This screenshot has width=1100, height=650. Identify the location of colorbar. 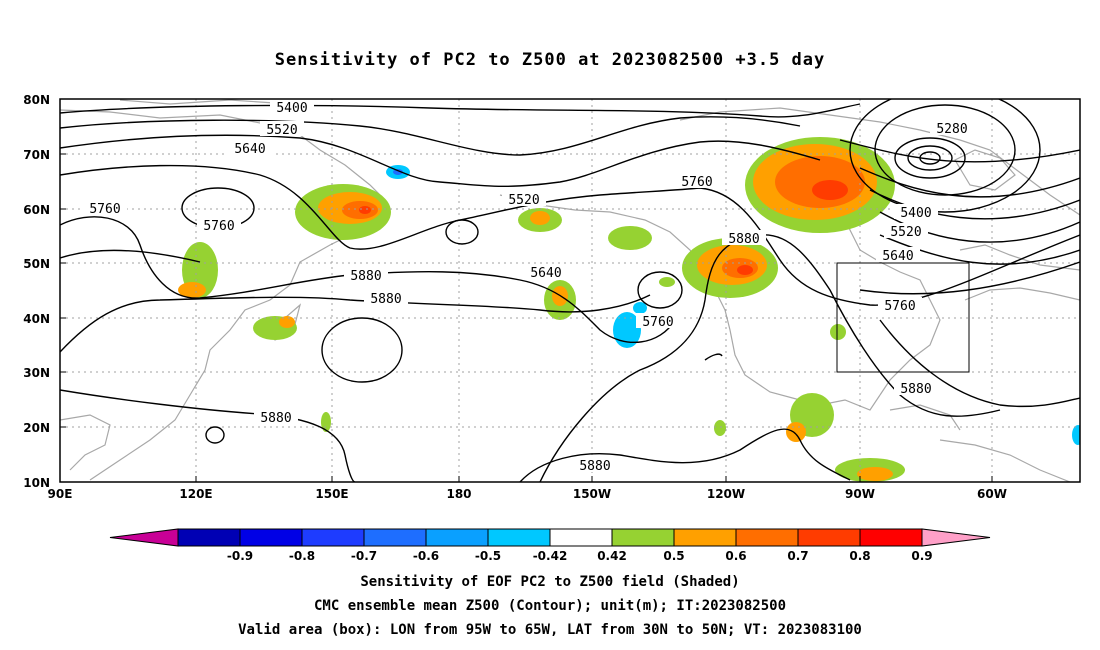
(550, 537).